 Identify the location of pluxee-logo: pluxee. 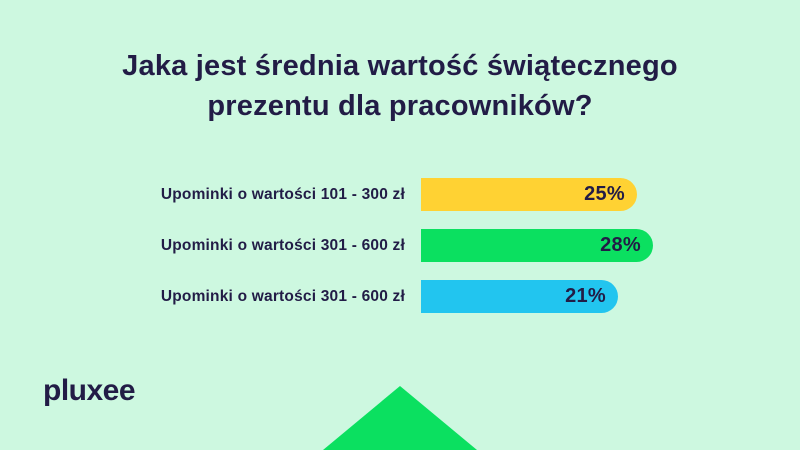
(89, 390).